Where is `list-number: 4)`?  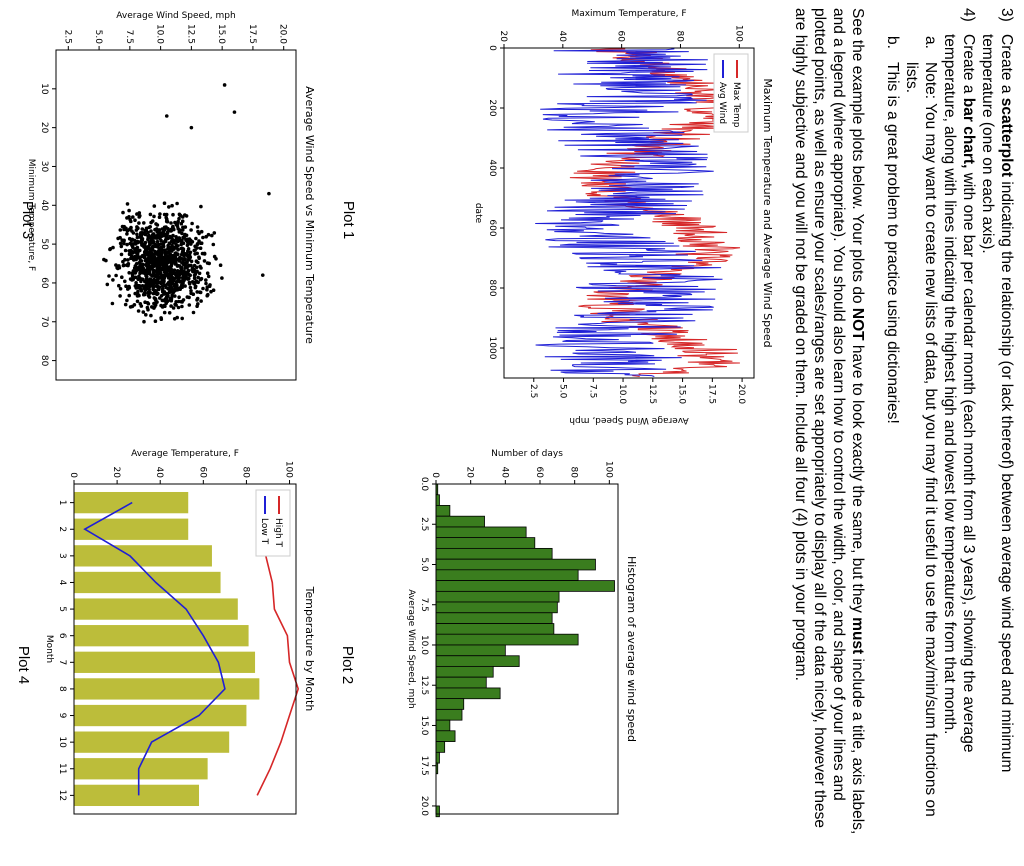
list-number: 4) is located at coordinates (968, 15).